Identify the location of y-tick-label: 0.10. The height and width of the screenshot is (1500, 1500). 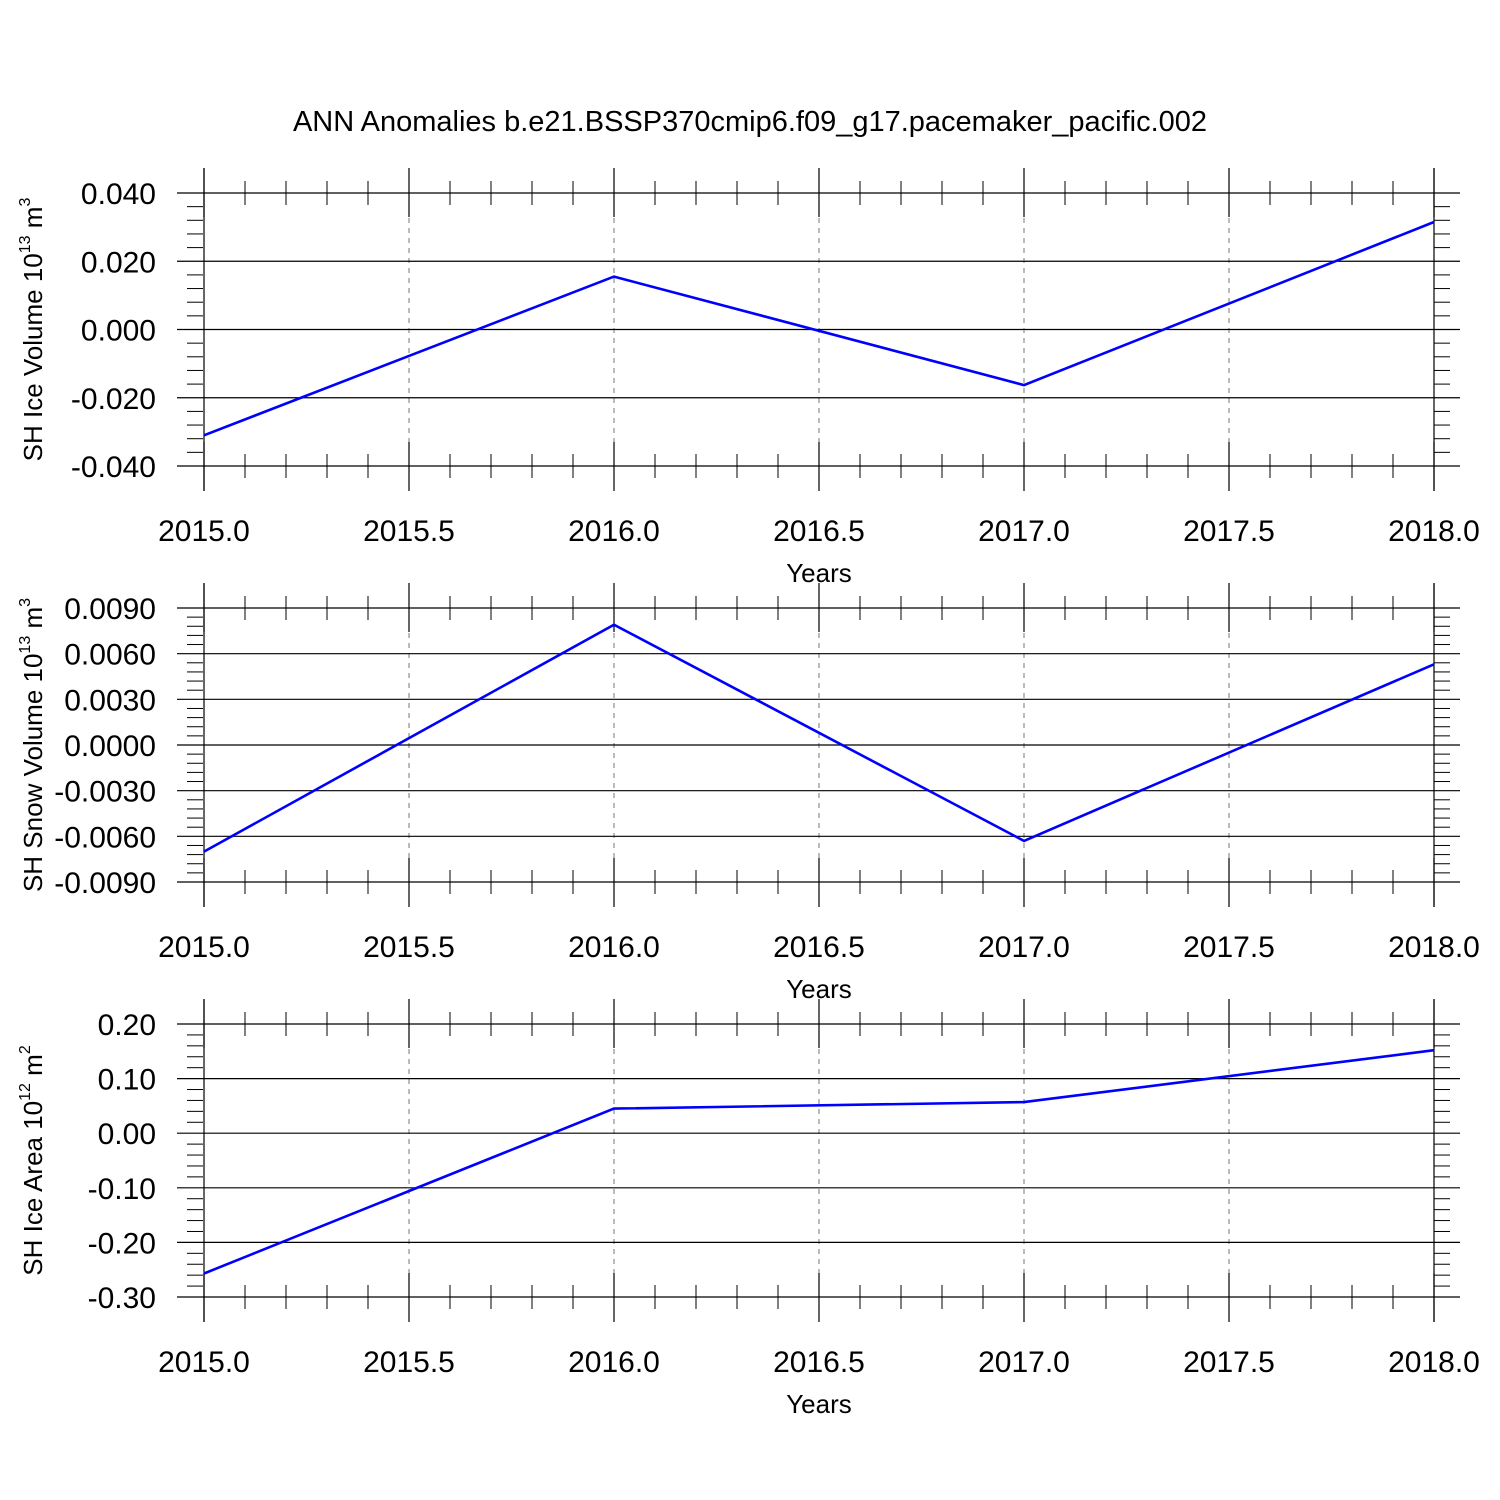
(127, 1080).